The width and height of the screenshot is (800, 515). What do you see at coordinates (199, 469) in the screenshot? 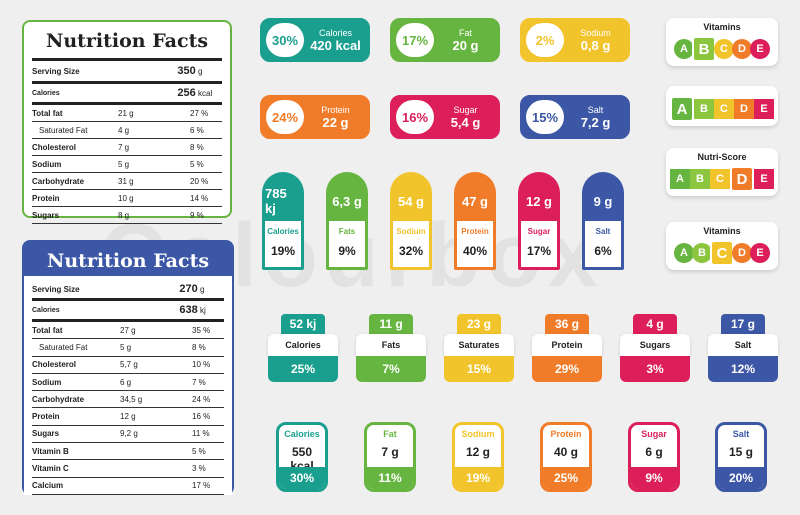
I see `nutrient-percent: 3 %` at bounding box center [199, 469].